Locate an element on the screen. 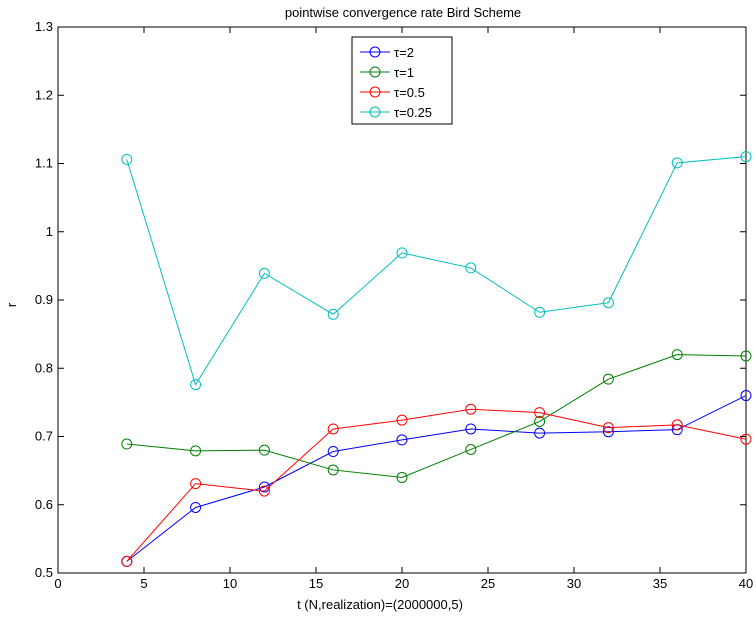 The height and width of the screenshot is (619, 756). legend-label: τ=0.25 is located at coordinates (413, 112).